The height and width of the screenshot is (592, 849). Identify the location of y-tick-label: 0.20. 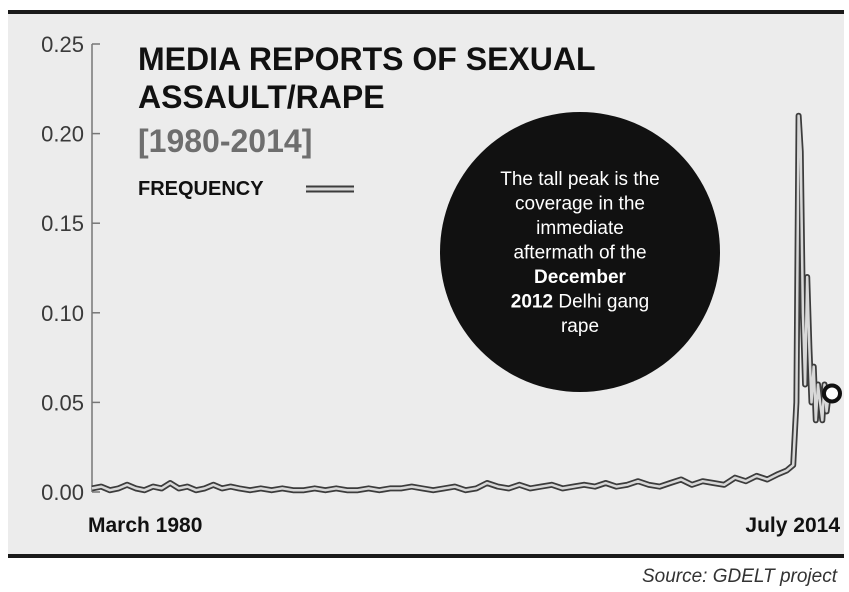
(62, 134).